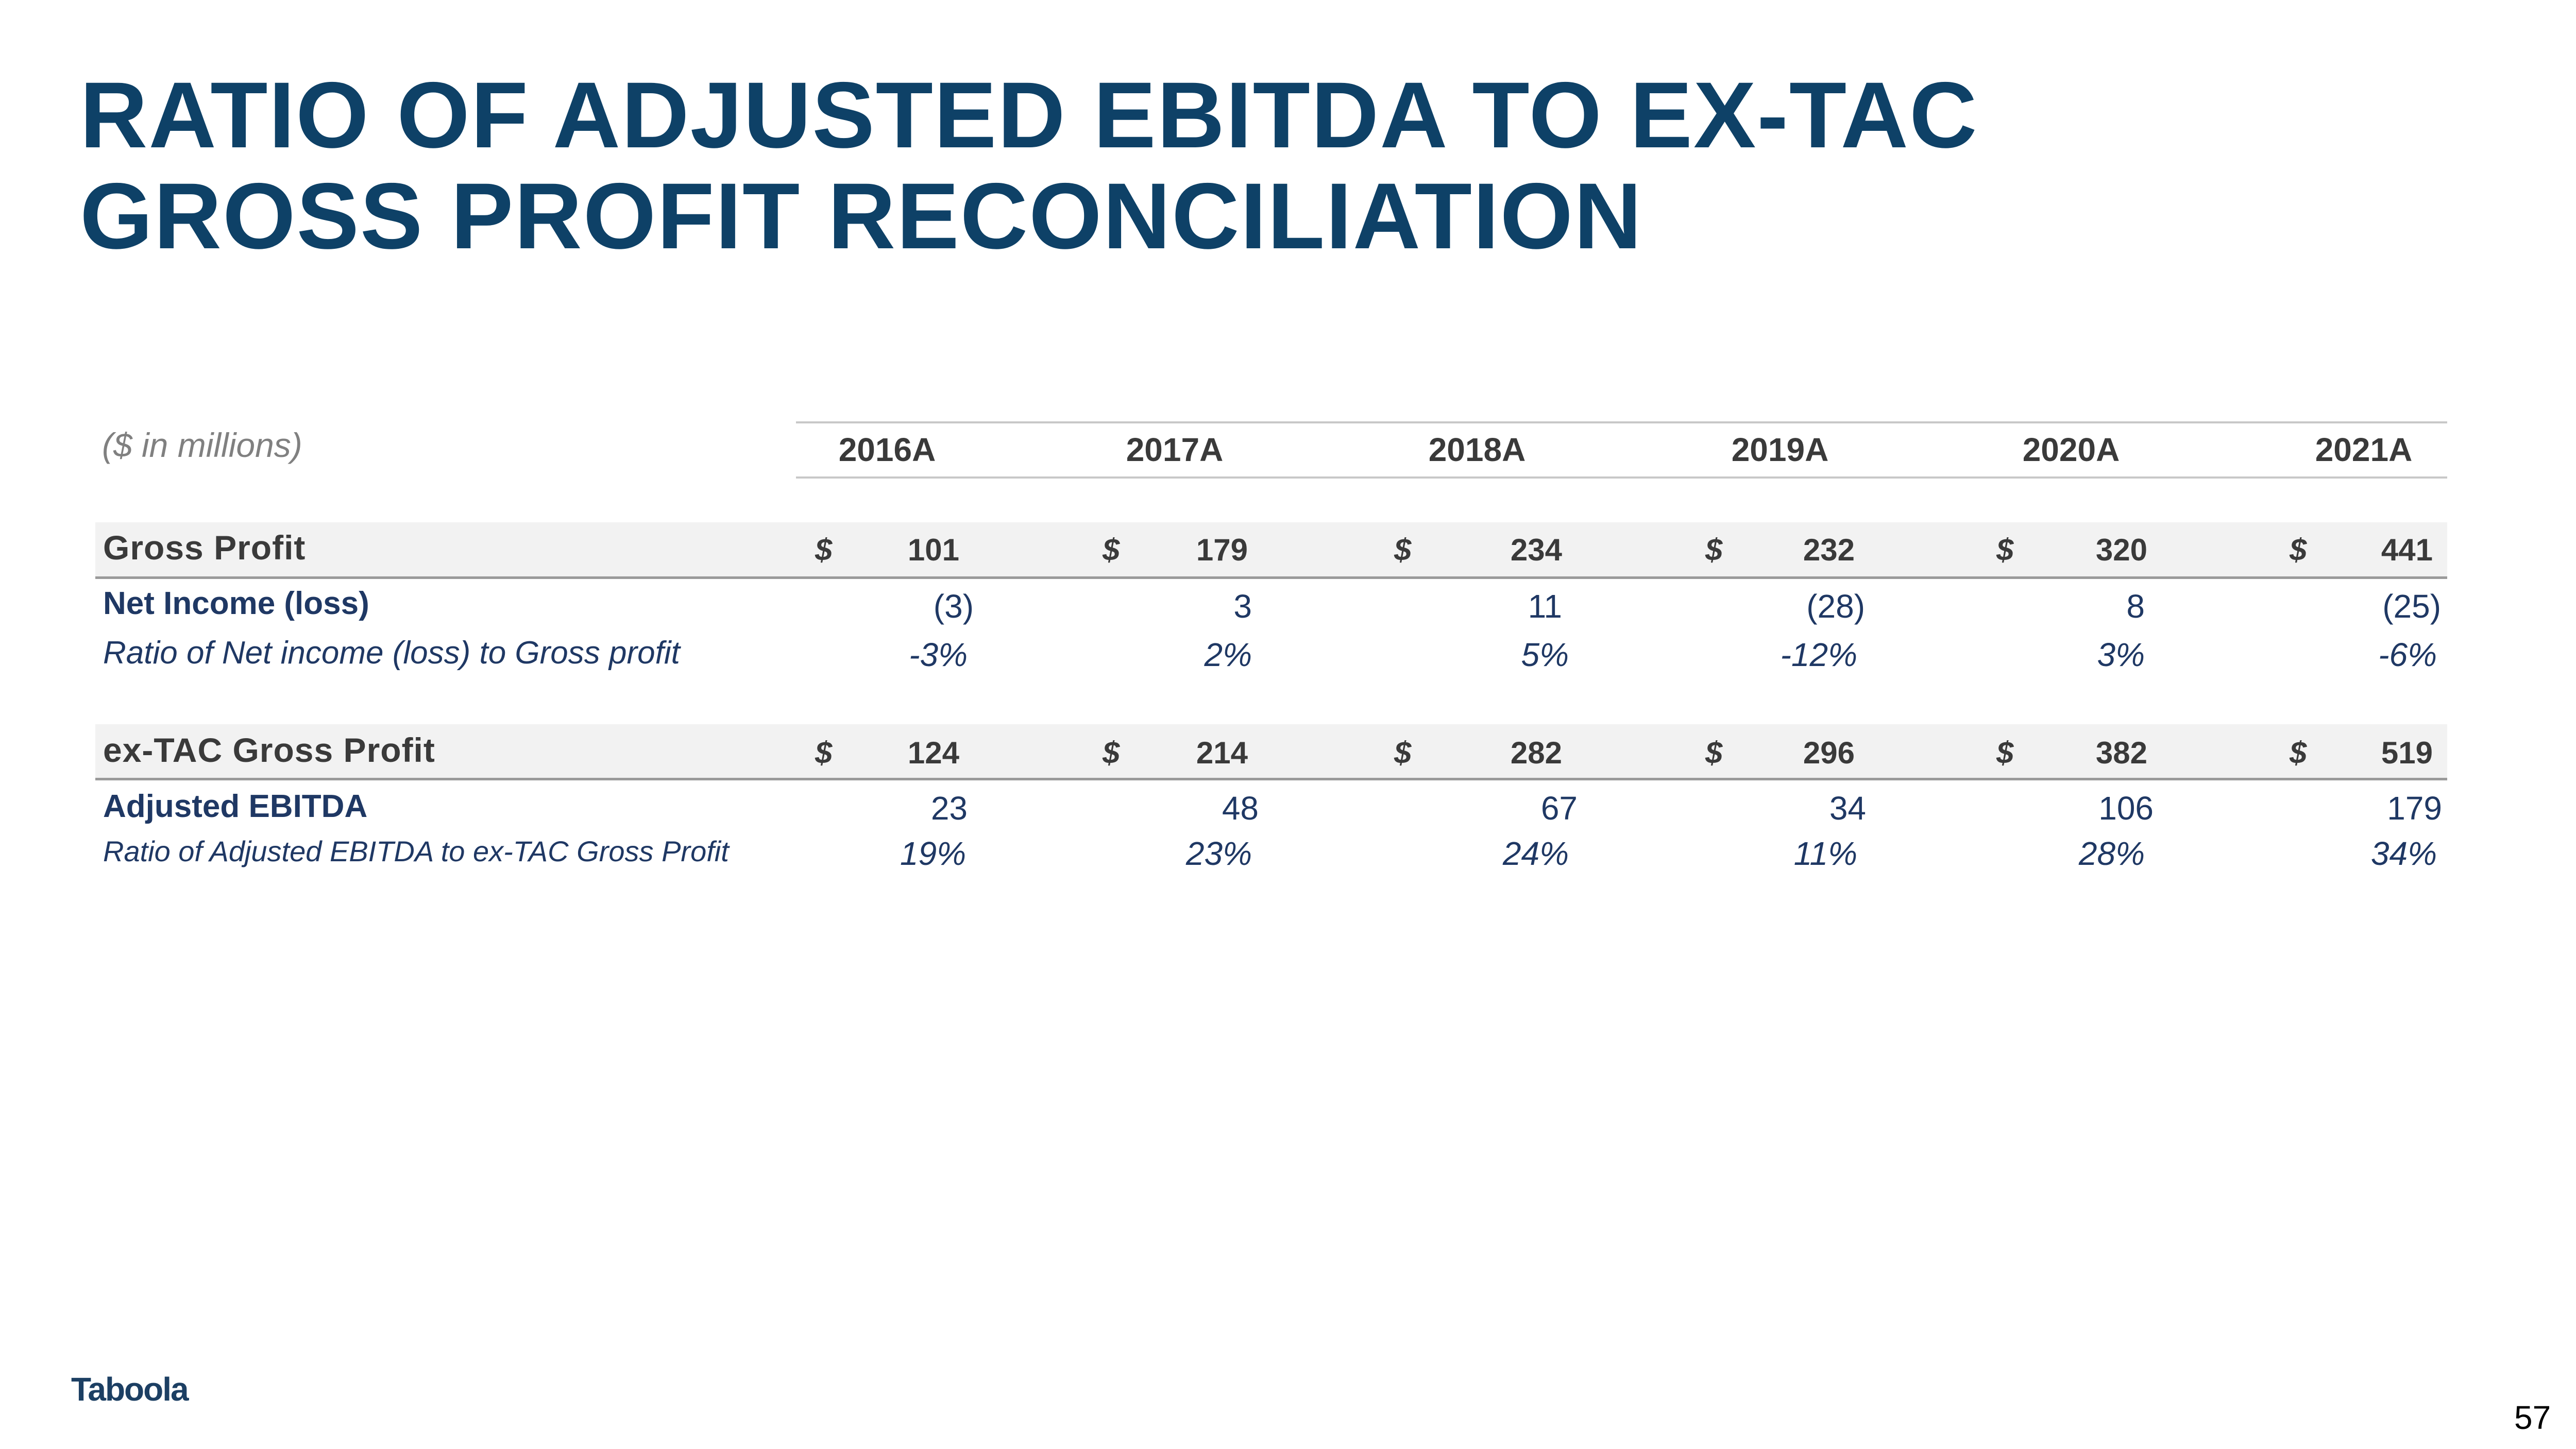 This screenshot has width=2576, height=1449. What do you see at coordinates (938, 654) in the screenshot?
I see `ratio-net-income-value: -3%` at bounding box center [938, 654].